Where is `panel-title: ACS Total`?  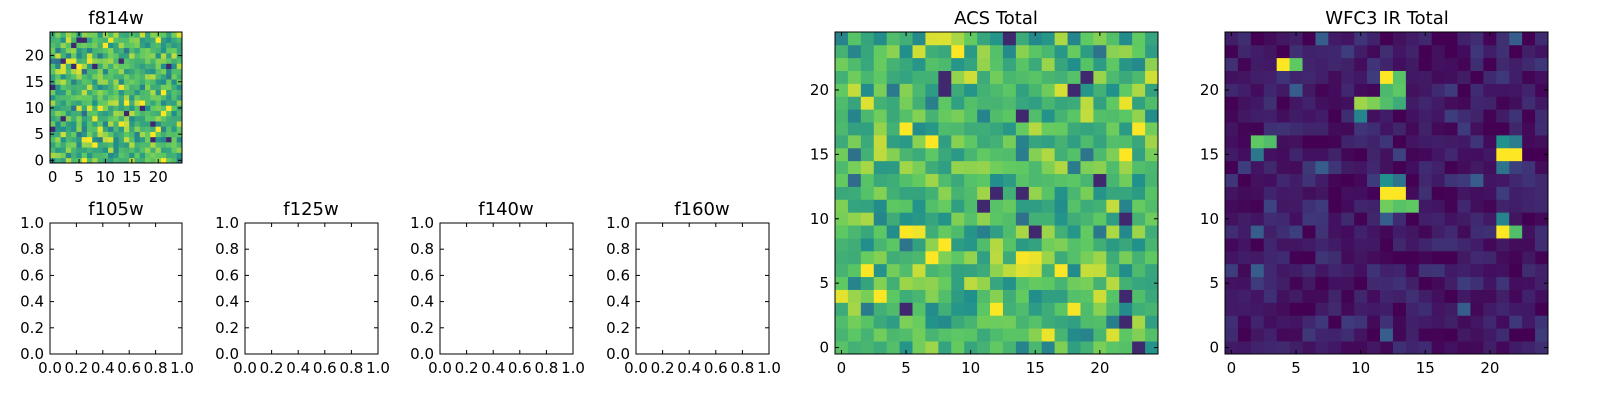
panel-title: ACS Total is located at coordinates (996, 18).